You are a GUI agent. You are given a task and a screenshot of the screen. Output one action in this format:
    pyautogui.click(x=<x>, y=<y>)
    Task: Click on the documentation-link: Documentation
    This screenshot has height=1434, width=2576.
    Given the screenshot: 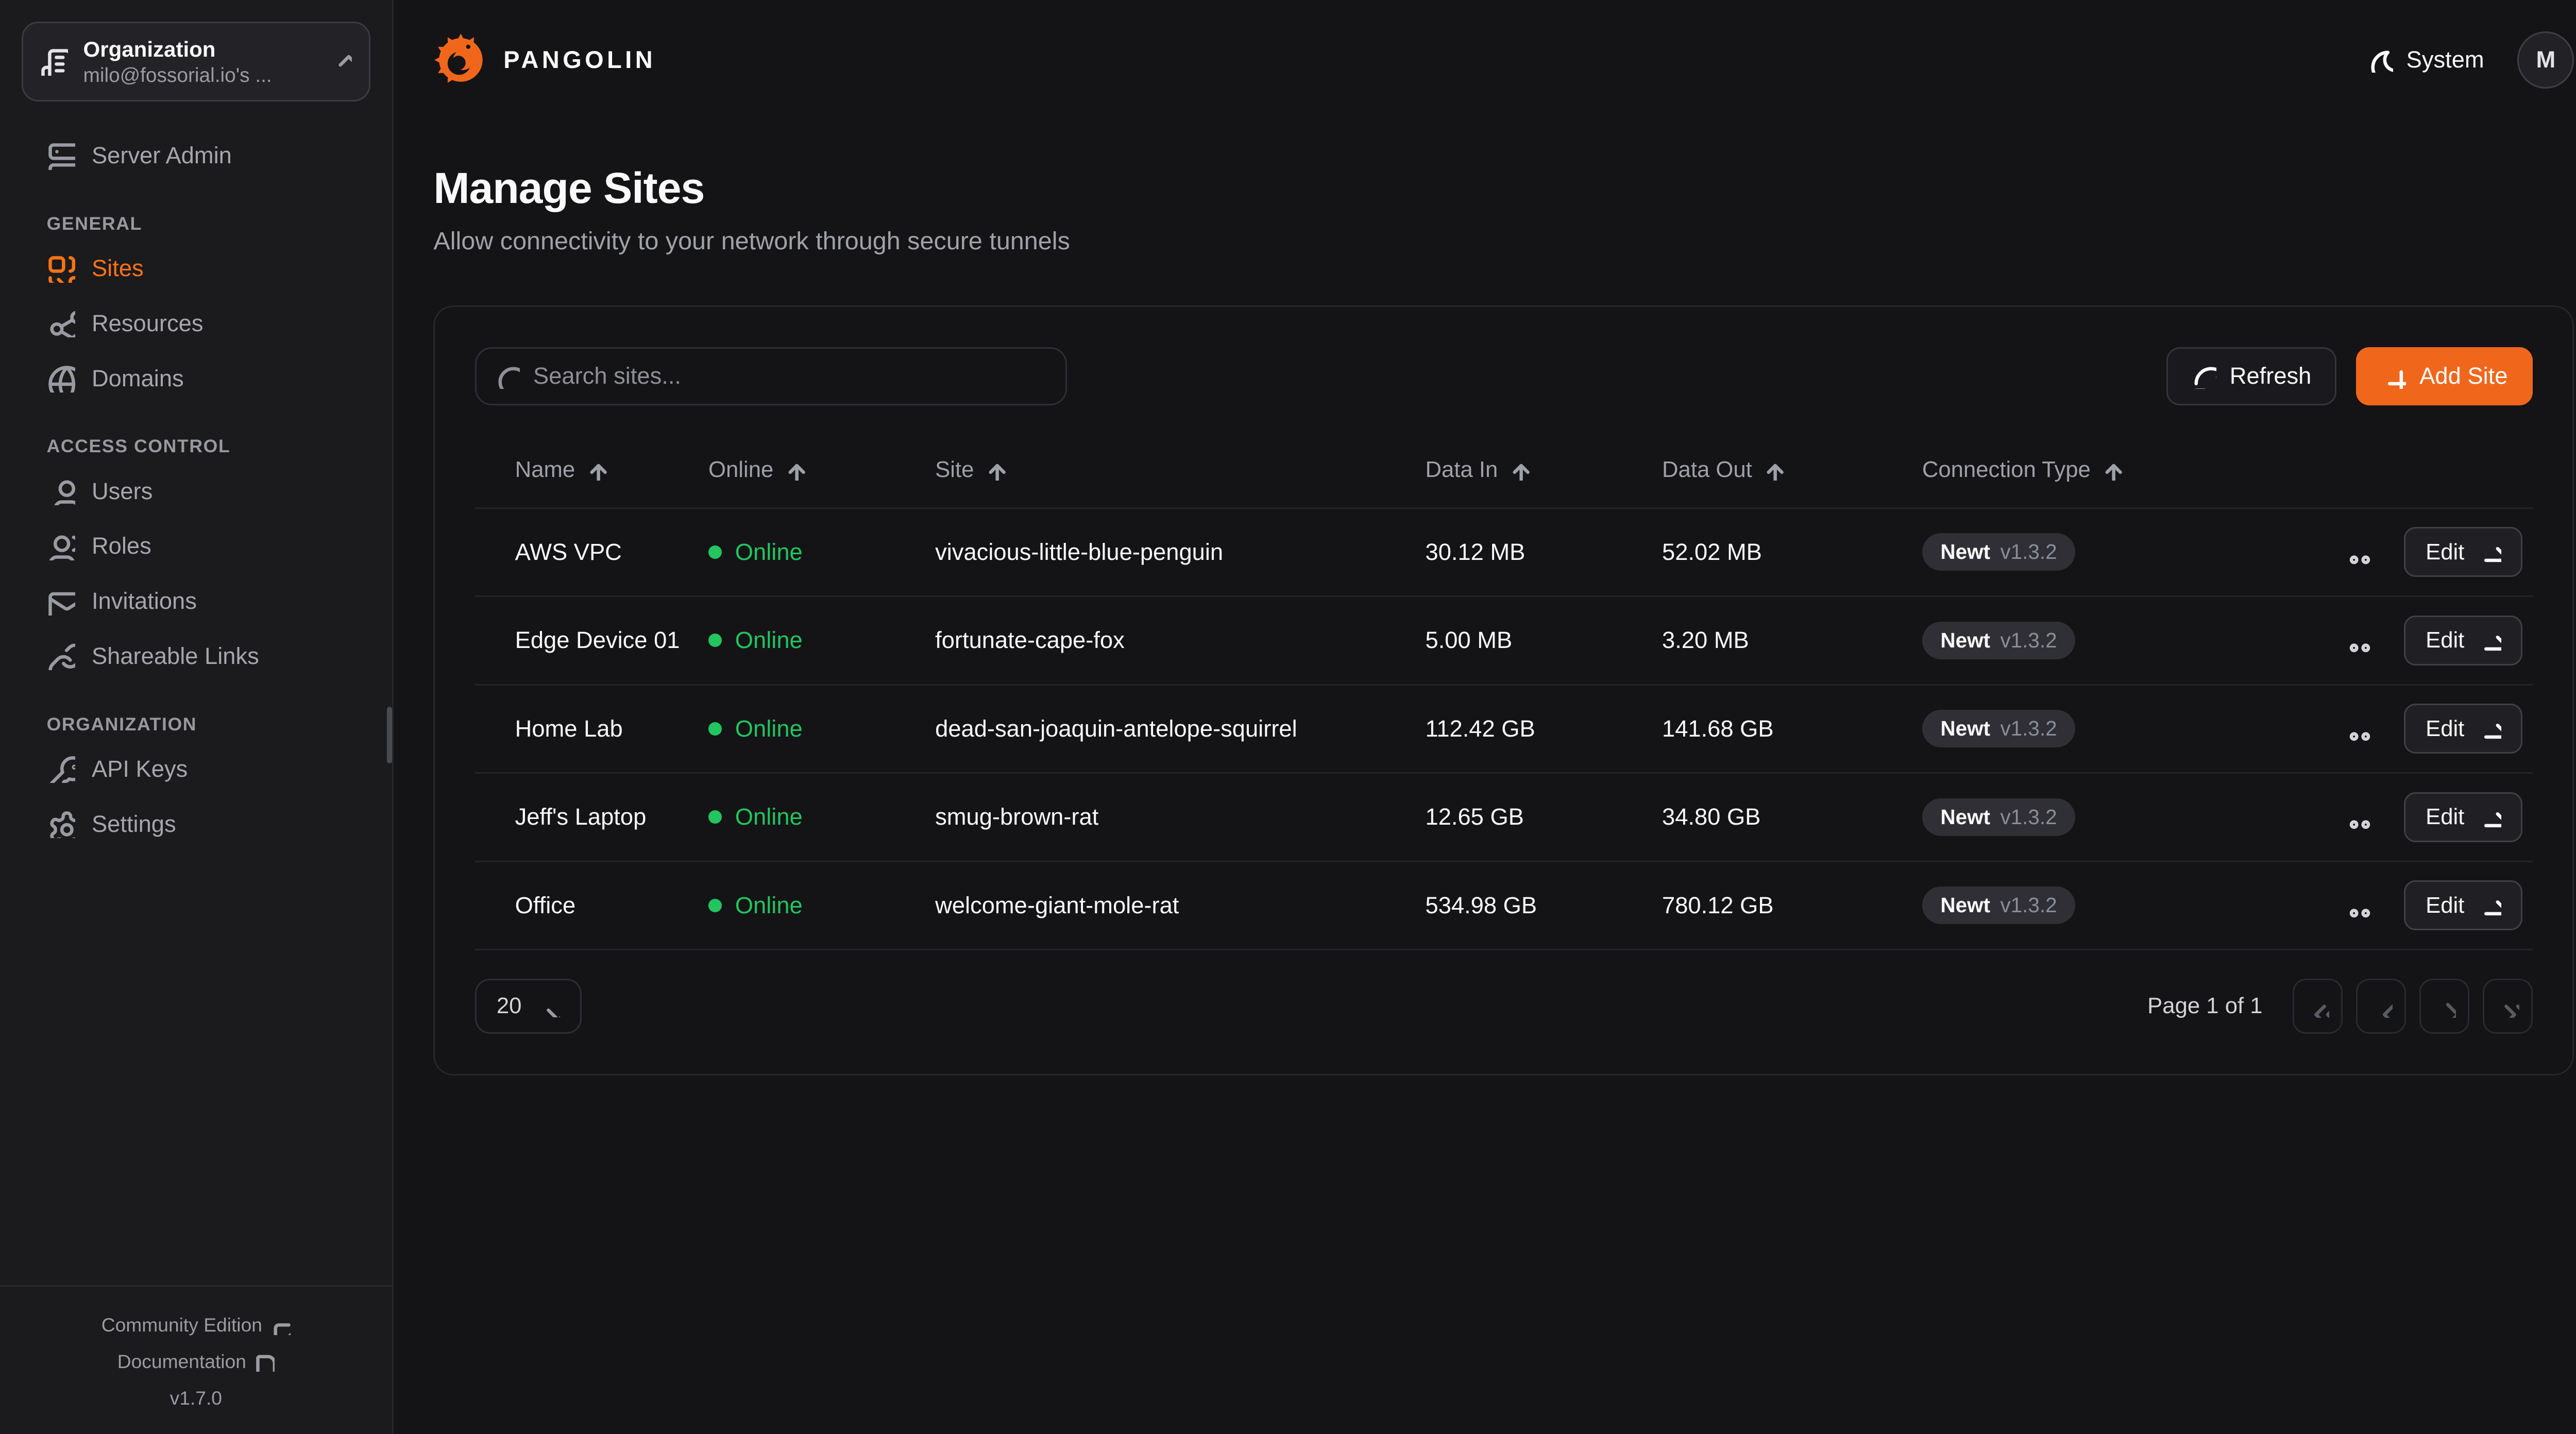 What is the action you would take?
    pyautogui.click(x=196, y=1361)
    